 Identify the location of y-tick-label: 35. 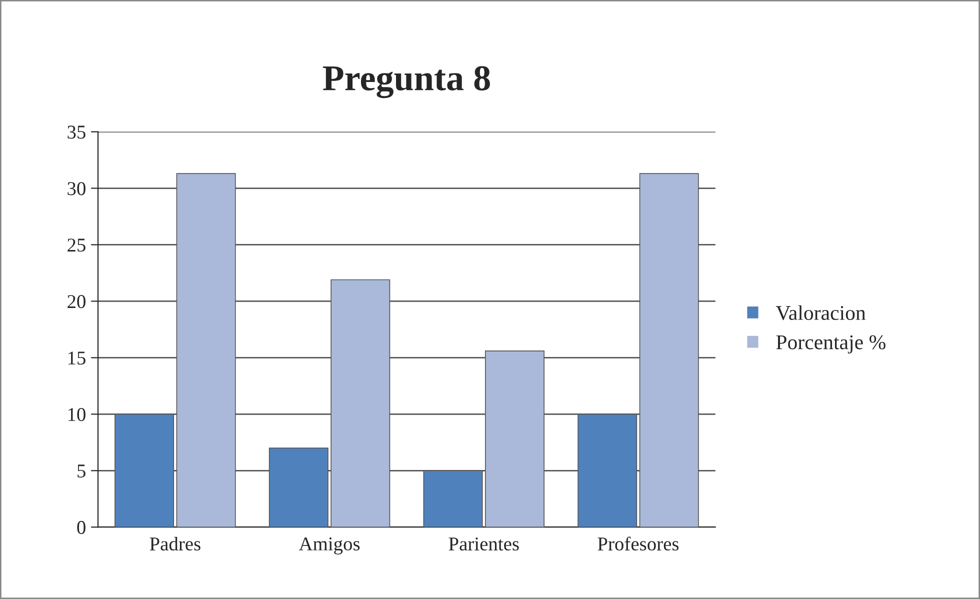
(77, 132).